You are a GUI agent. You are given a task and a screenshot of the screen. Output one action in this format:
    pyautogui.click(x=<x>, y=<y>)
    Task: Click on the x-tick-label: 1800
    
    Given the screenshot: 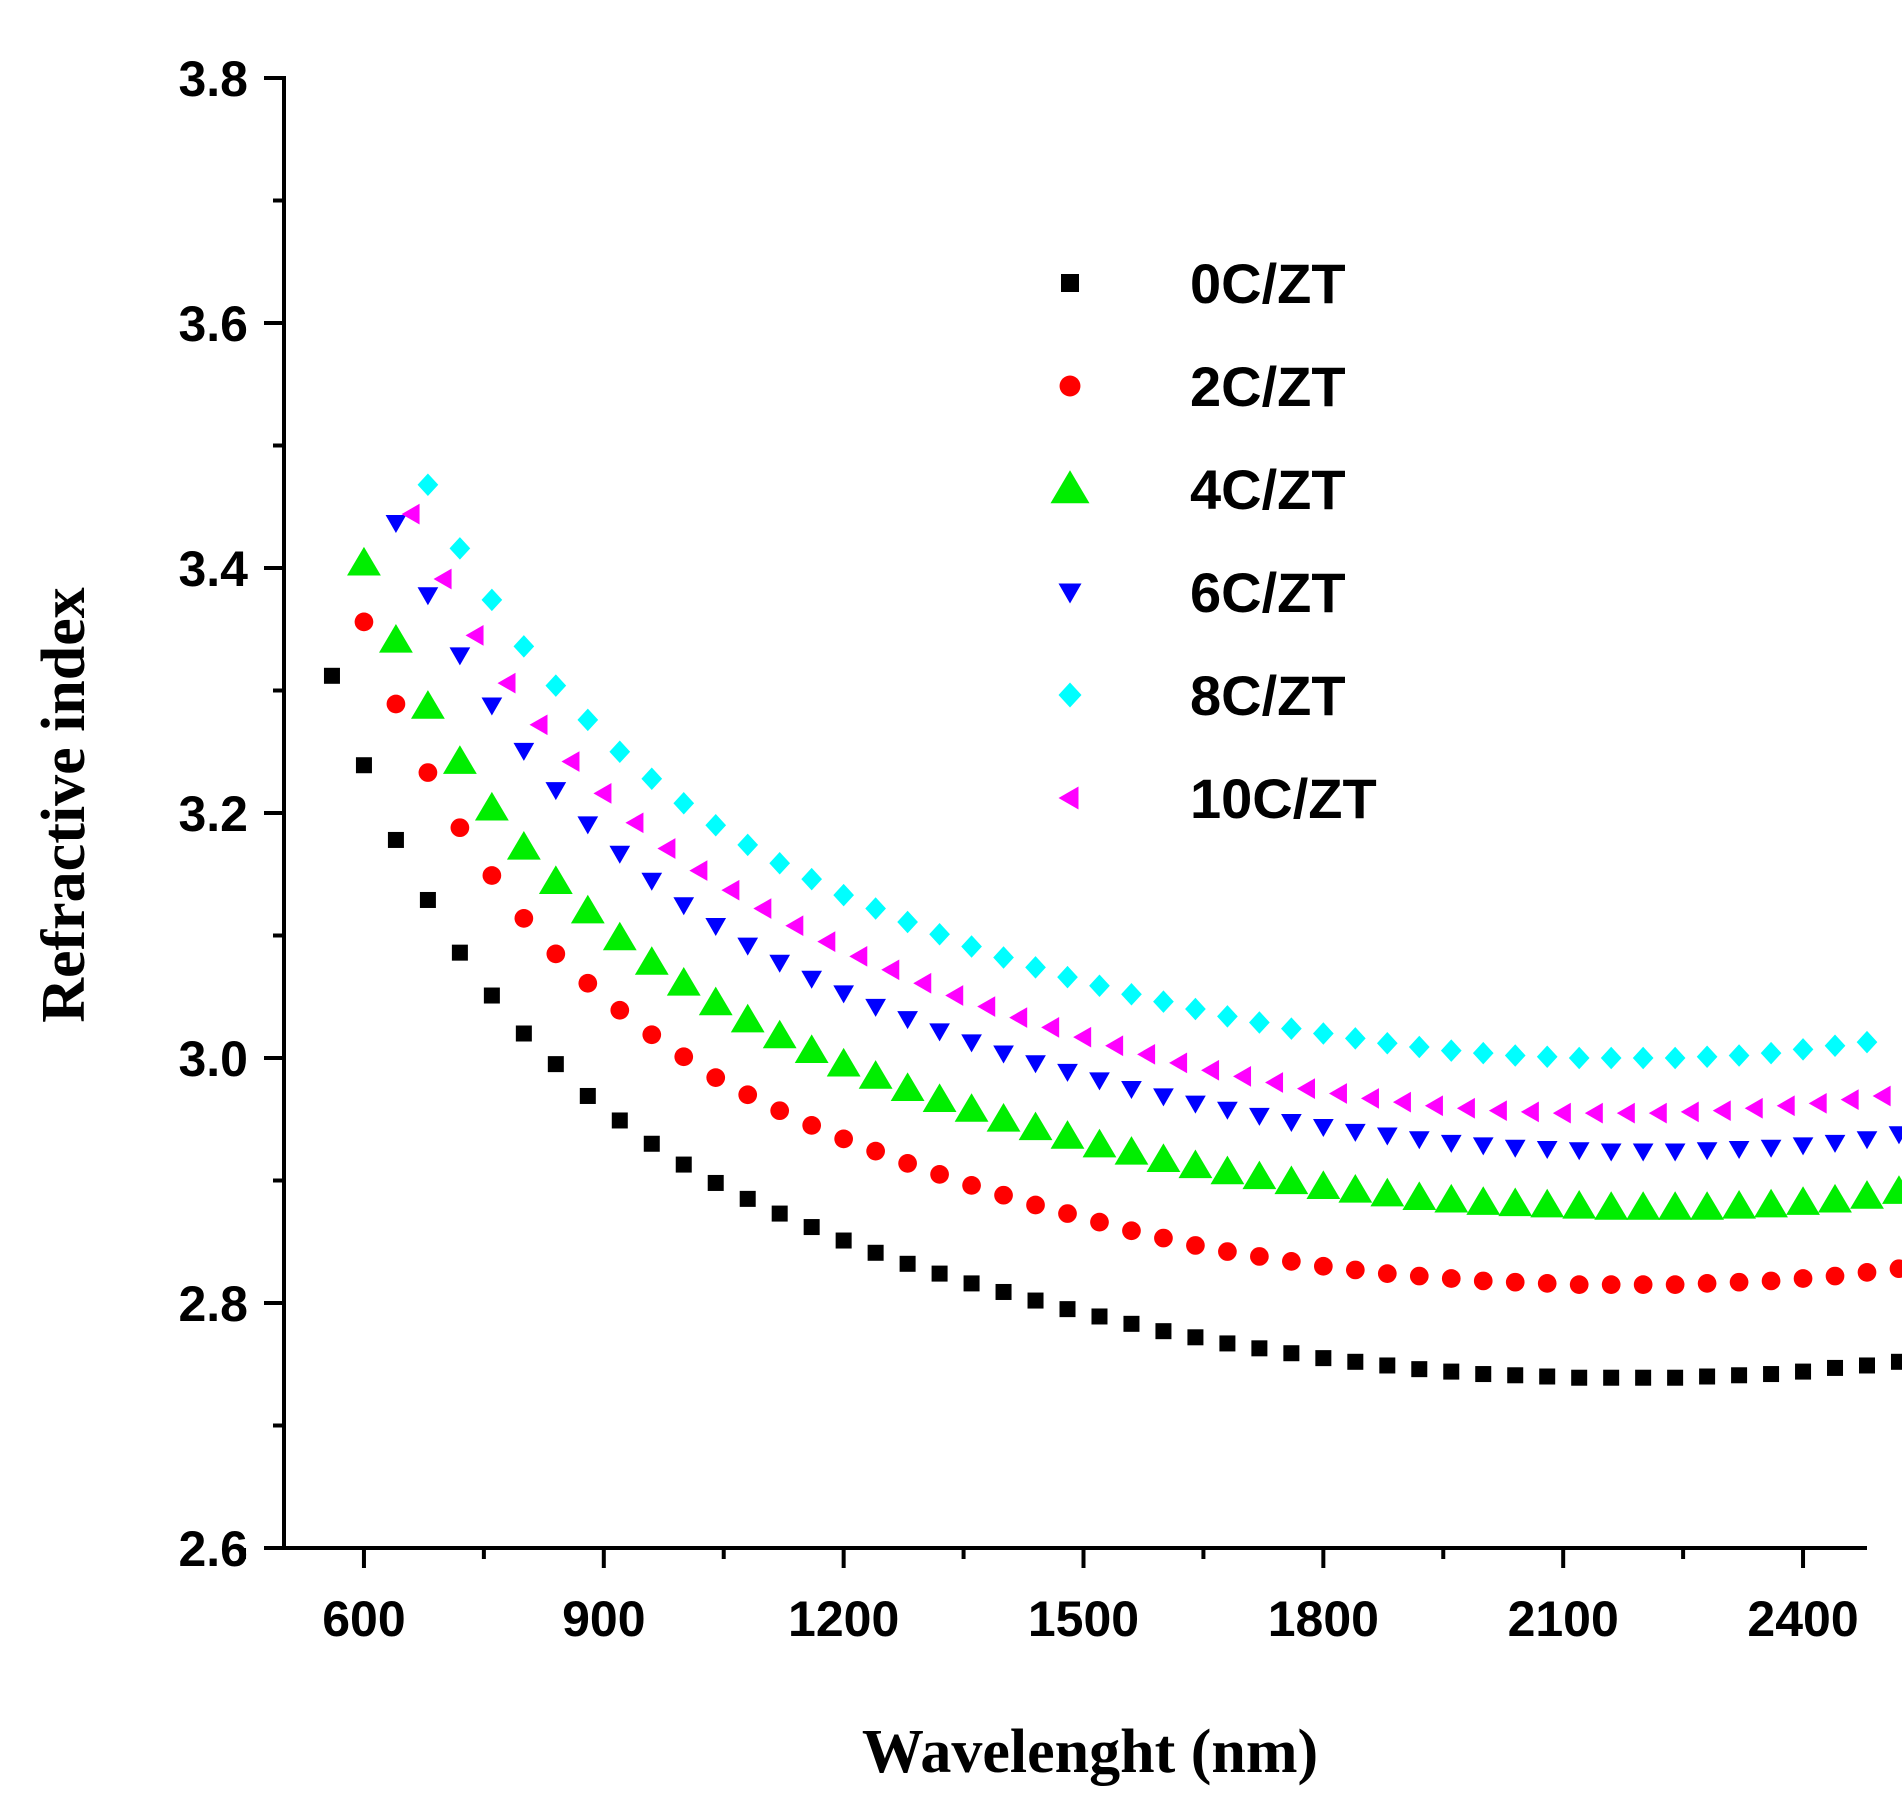 What is the action you would take?
    pyautogui.click(x=1323, y=1619)
    